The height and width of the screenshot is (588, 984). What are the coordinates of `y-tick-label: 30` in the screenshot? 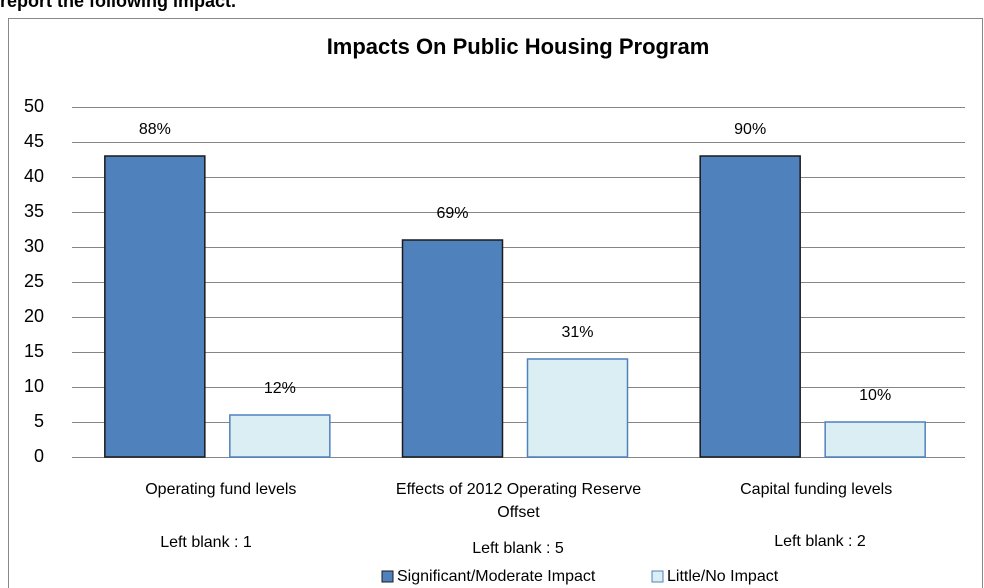 It's located at (34, 246).